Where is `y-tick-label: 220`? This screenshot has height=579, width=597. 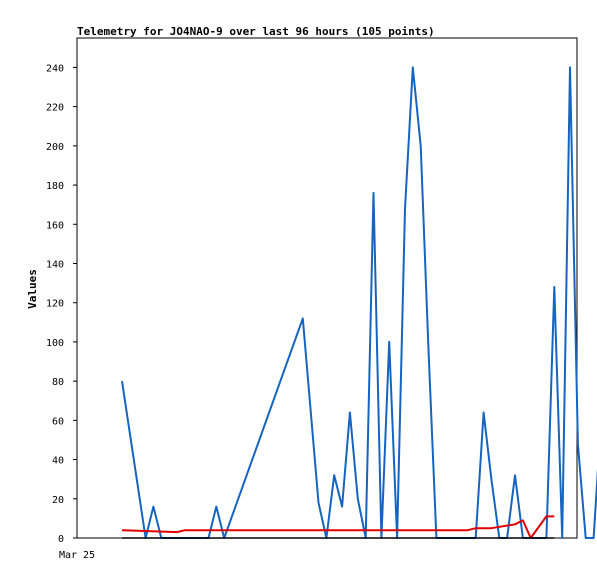 y-tick-label: 220 is located at coordinates (55, 108).